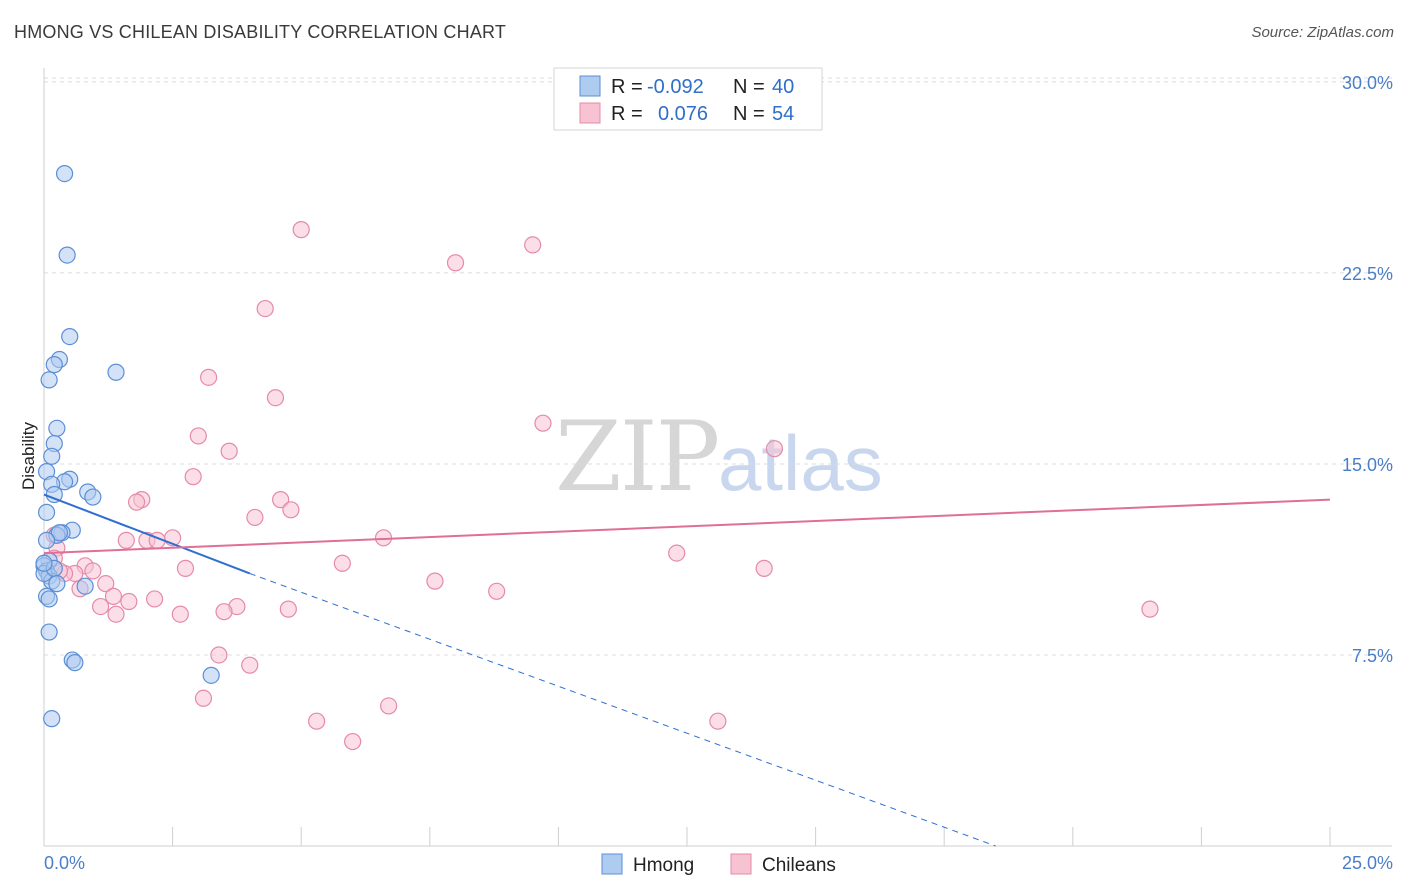 This screenshot has width=1406, height=892. What do you see at coordinates (687, 836) in the screenshot?
I see `x-axis-ticks` at bounding box center [687, 836].